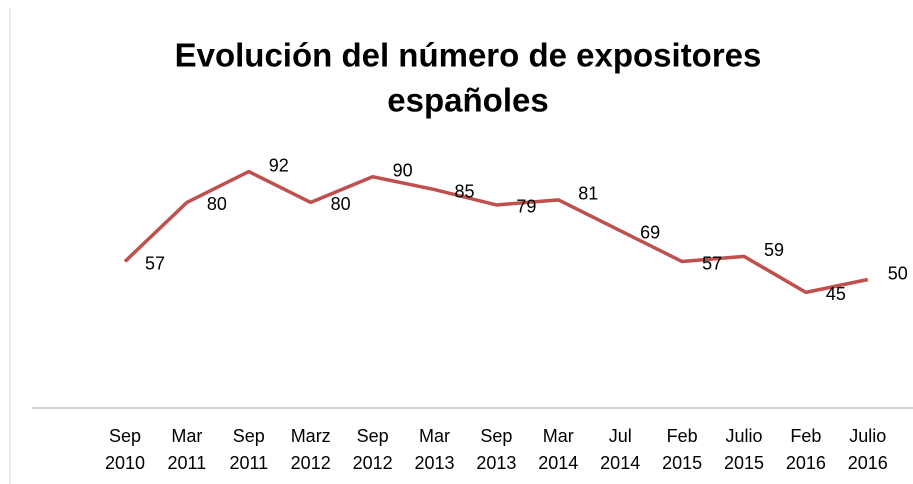  I want to click on chart-title: españoles, so click(467, 100).